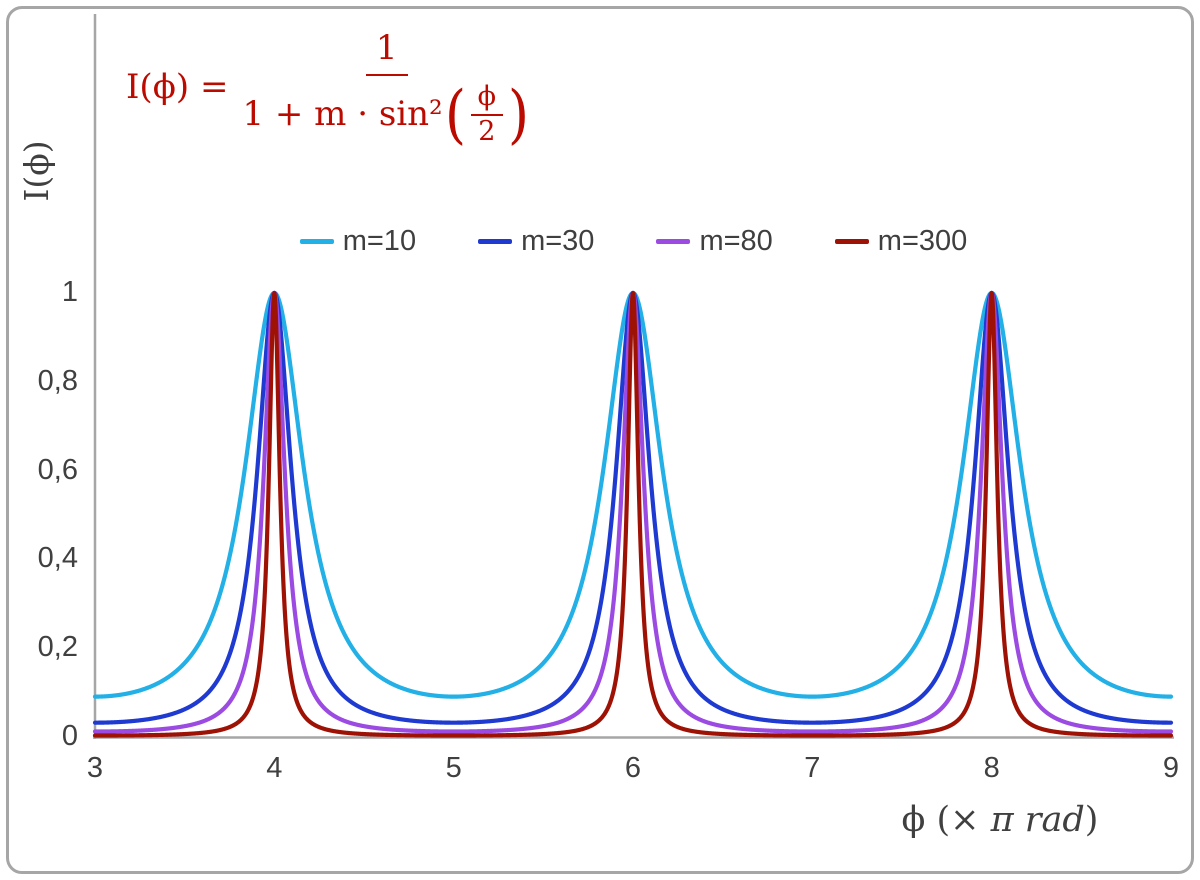 The width and height of the screenshot is (1200, 880). I want to click on legend-label-m300: m=300, so click(922, 240).